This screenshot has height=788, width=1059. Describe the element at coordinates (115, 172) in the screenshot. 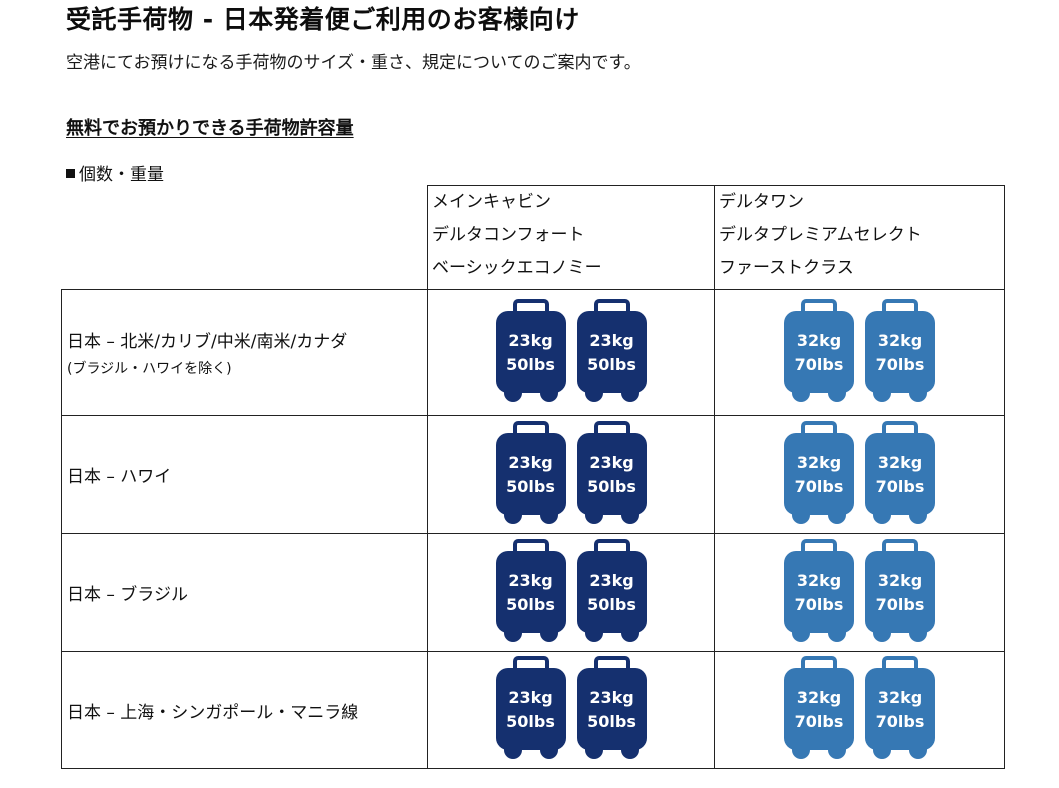

I see `sub-heading: 個数・重量` at that location.